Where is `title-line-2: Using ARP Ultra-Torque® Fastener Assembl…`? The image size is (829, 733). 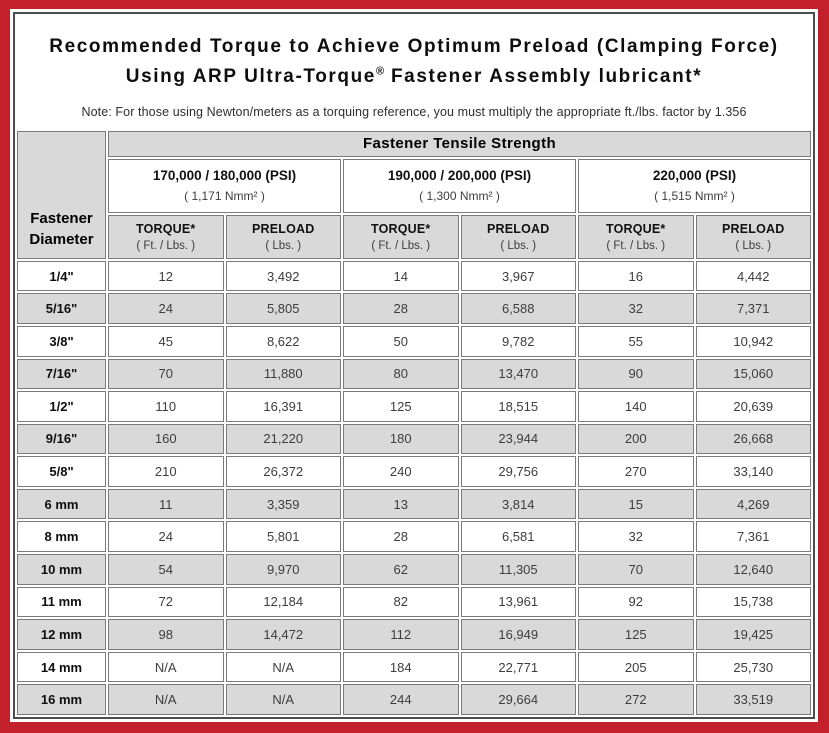
title-line-2: Using ARP Ultra-Torque® Fastener Assembl… is located at coordinates (414, 77).